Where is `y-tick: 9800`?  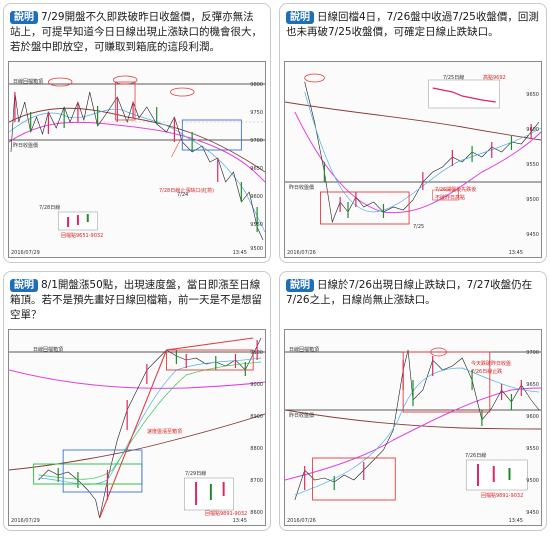
y-tick: 9800 is located at coordinates (256, 85).